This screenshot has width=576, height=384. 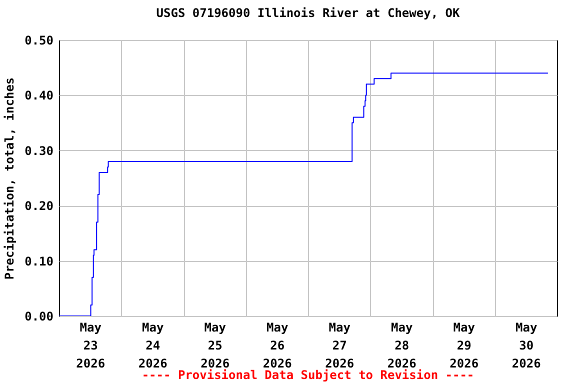 What do you see at coordinates (39, 261) in the screenshot?
I see `y-tick-label: 0.10` at bounding box center [39, 261].